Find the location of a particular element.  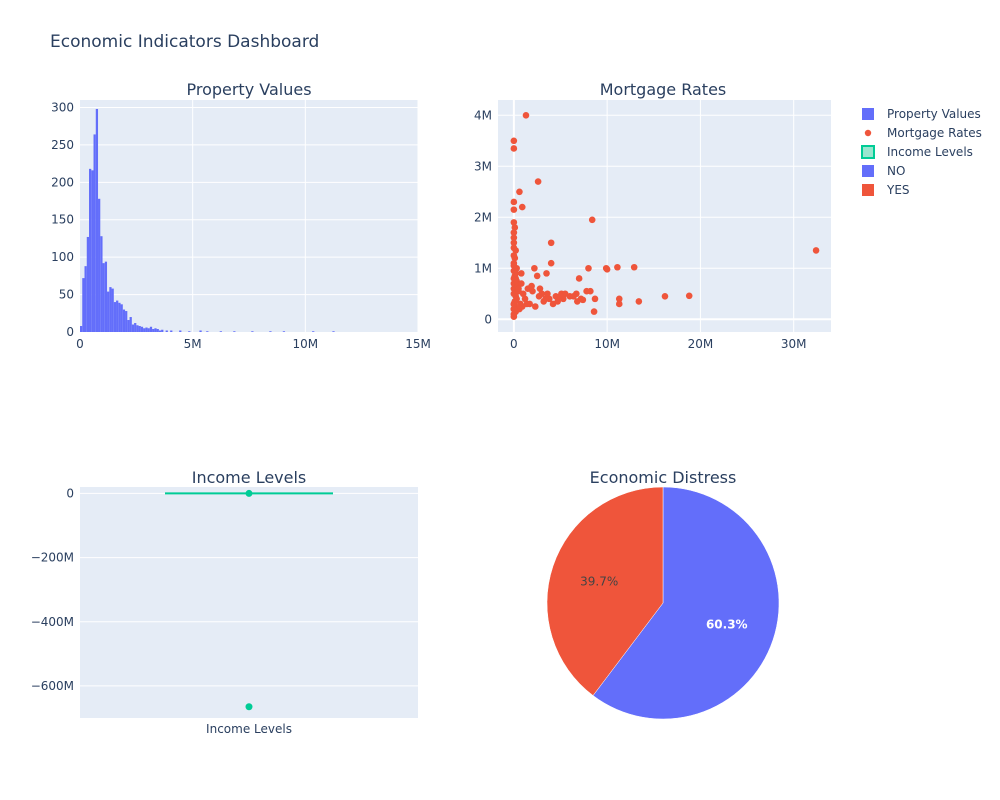

legend-dot-icon is located at coordinates (868, 133).